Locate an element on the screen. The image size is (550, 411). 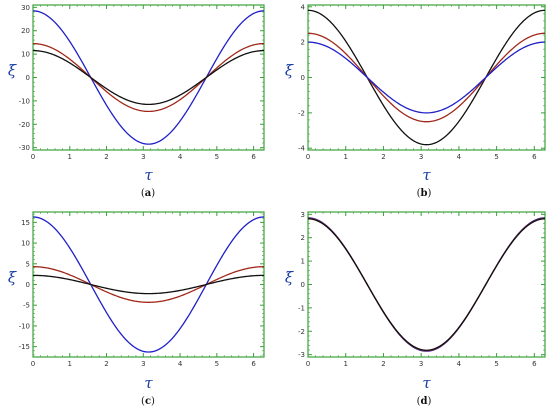
y-tick-label: -3 is located at coordinates (301, 355).